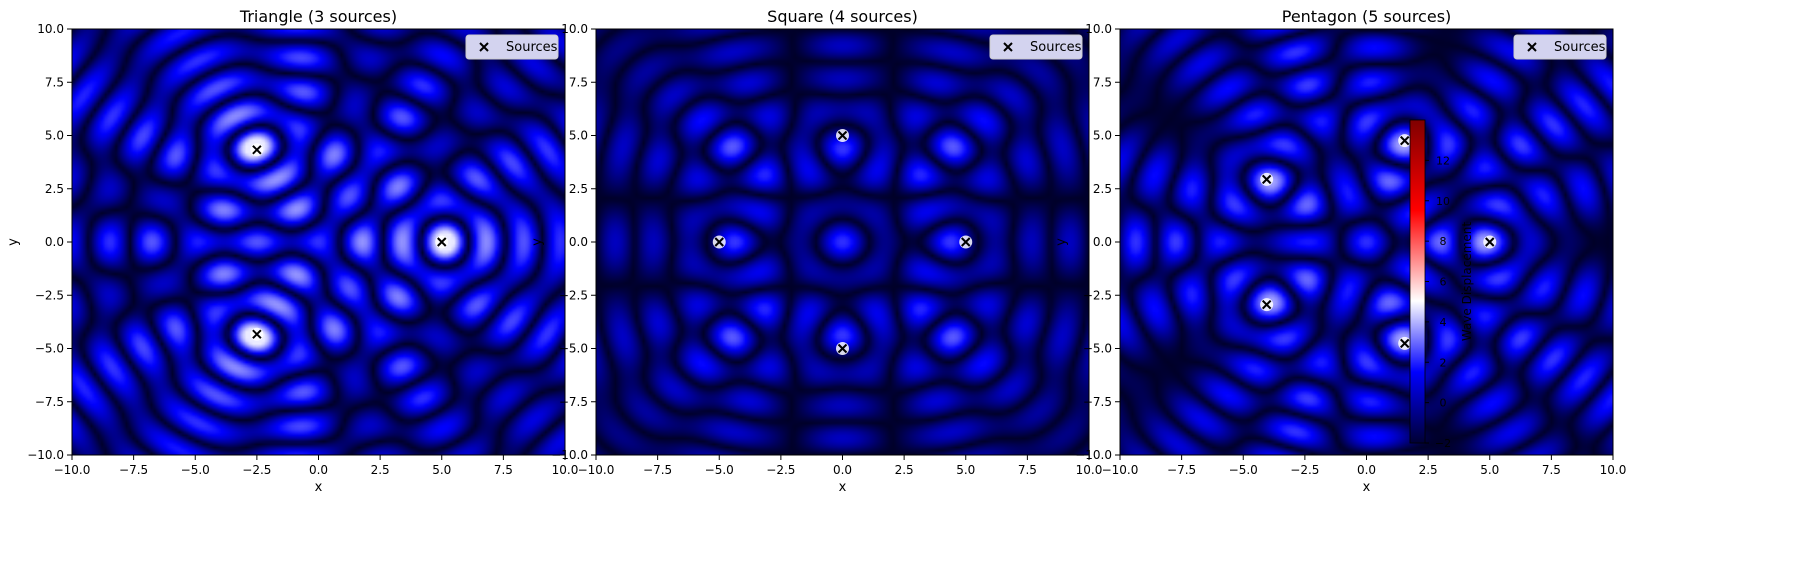 Image resolution: width=1805 pixels, height=581 pixels. What do you see at coordinates (1467, 282) in the screenshot?
I see `colorbar-label: Wave Displacement` at bounding box center [1467, 282].